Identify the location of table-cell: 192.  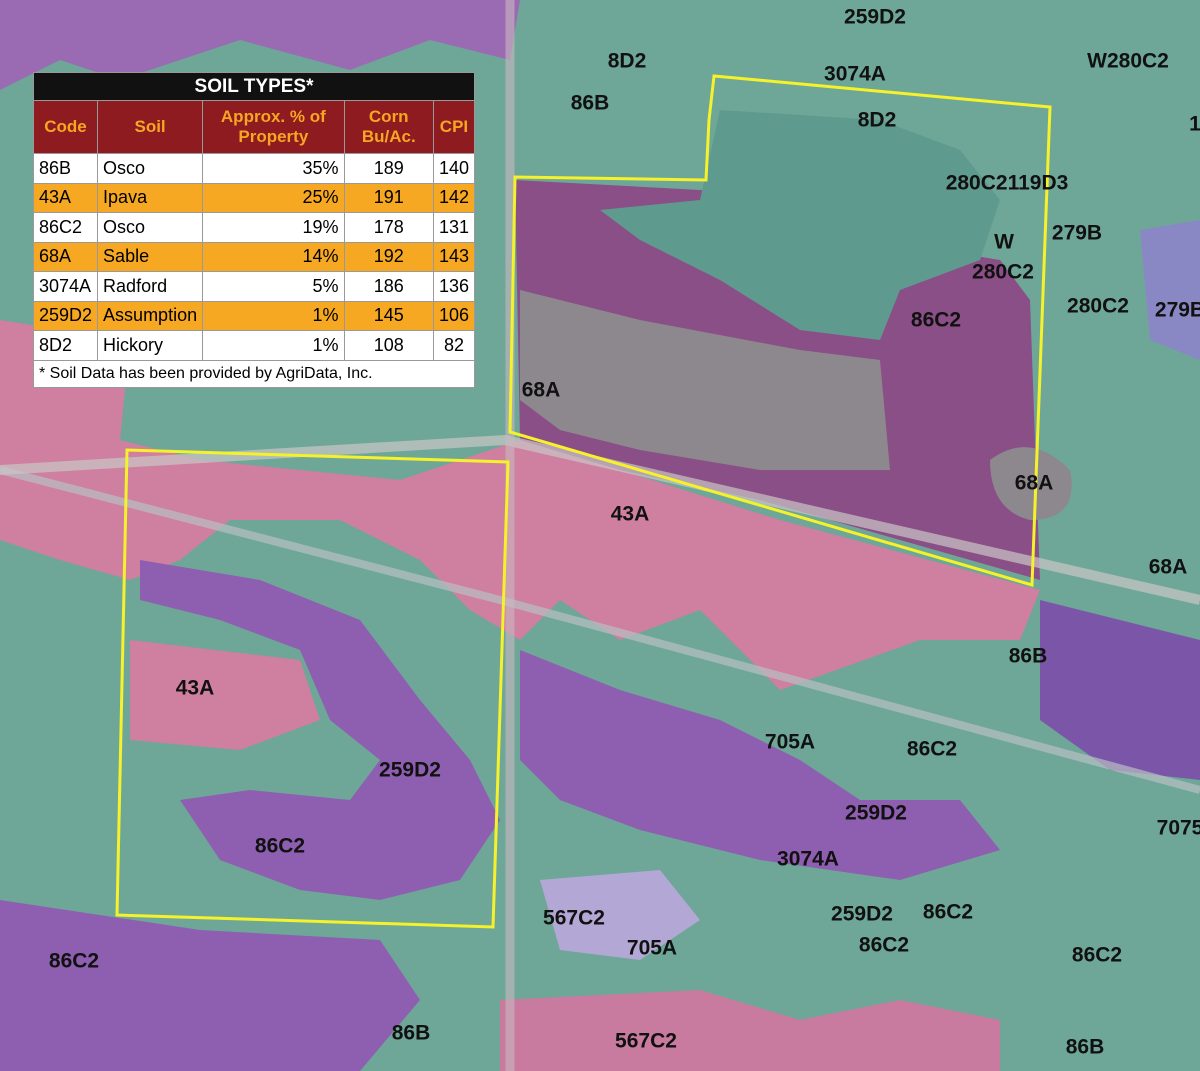
(388, 256).